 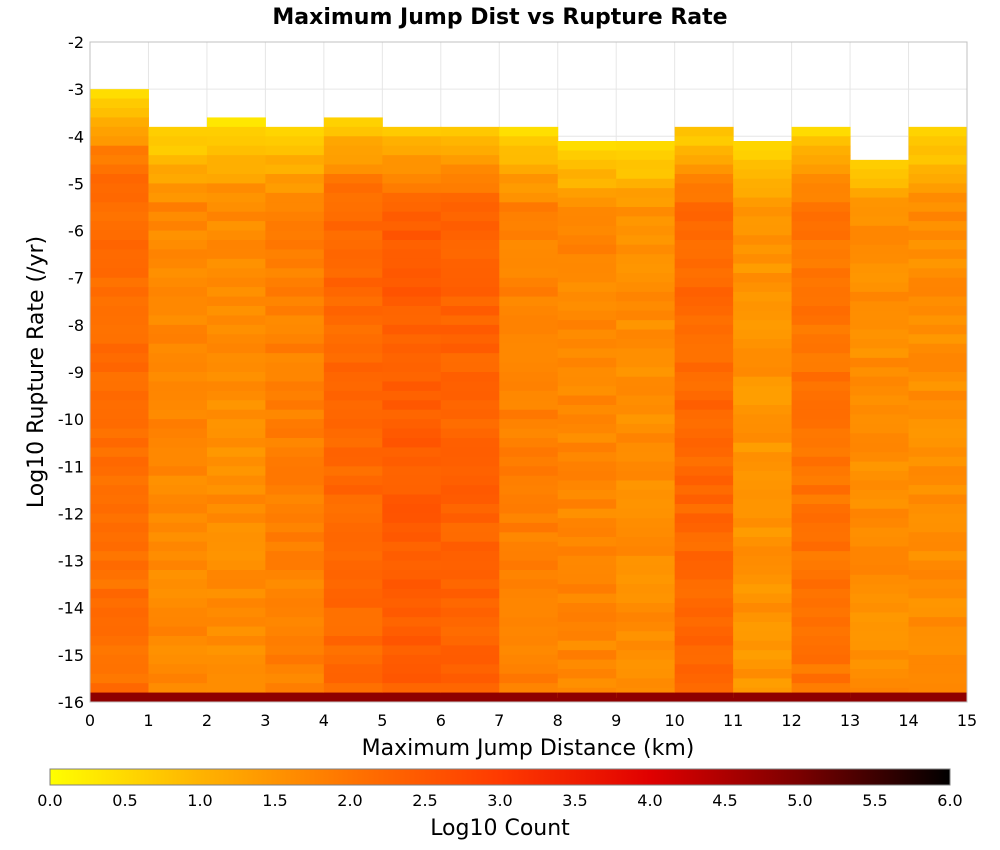 I want to click on y-tick-label: -16, so click(x=71, y=702).